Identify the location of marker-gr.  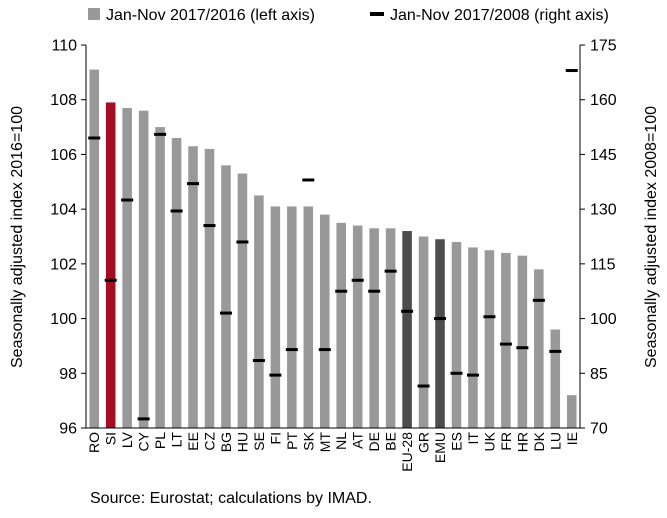
(423, 386).